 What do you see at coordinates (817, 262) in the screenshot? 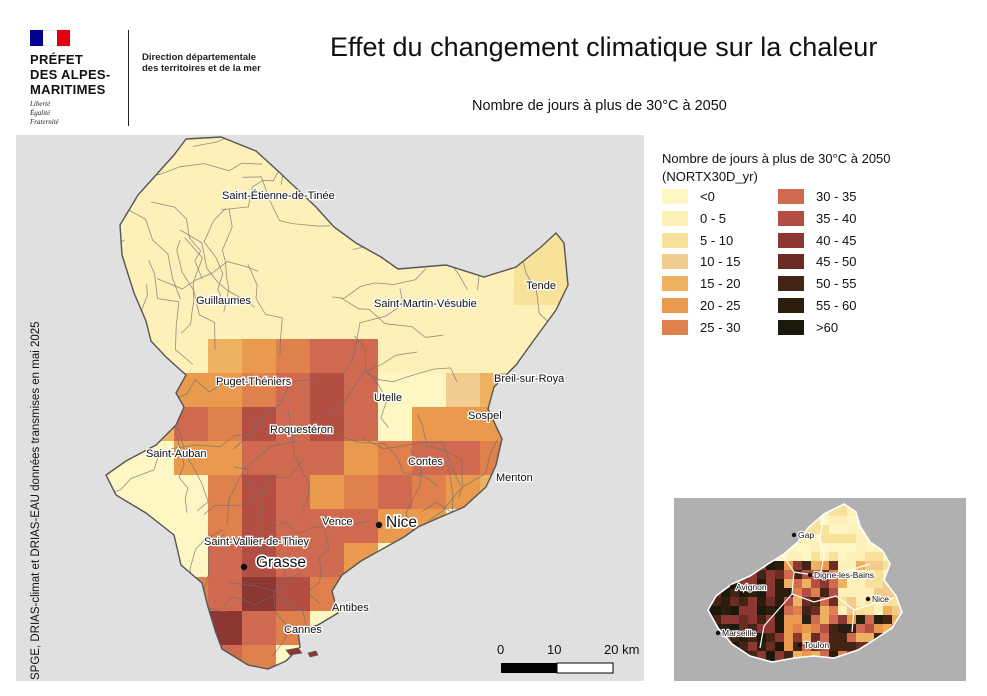
I see `legend-item: 45 - 50` at bounding box center [817, 262].